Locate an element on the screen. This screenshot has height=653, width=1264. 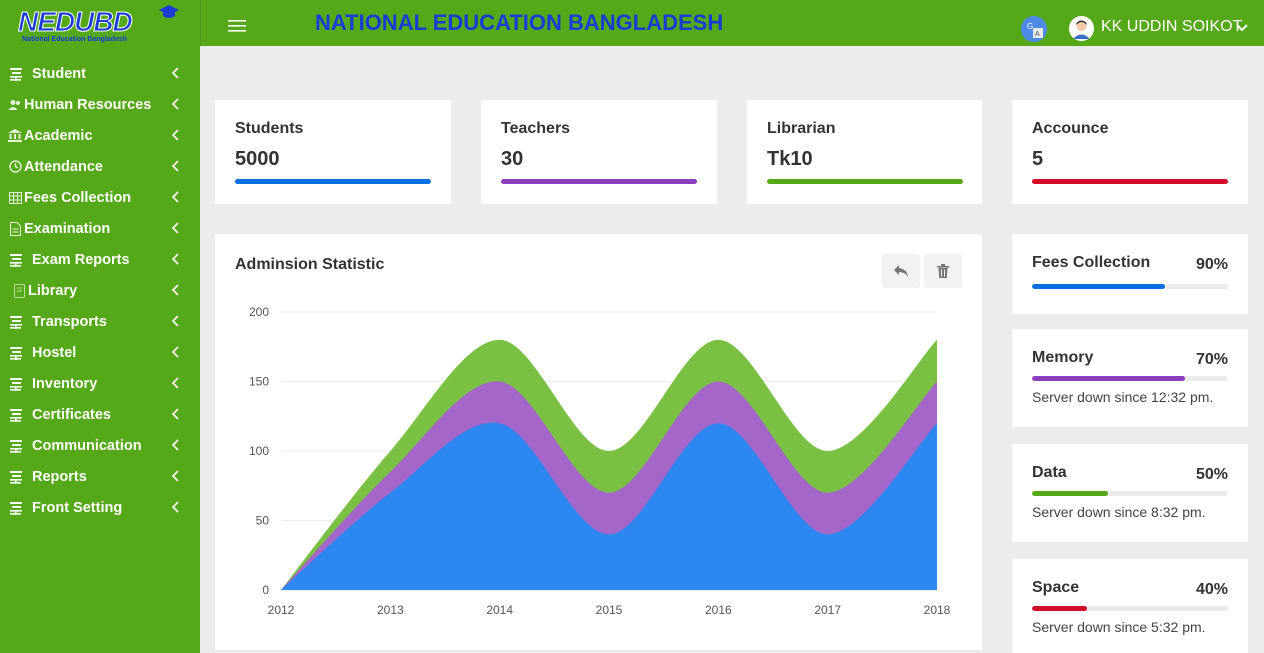
graduation-cap-icon is located at coordinates (169, 11).